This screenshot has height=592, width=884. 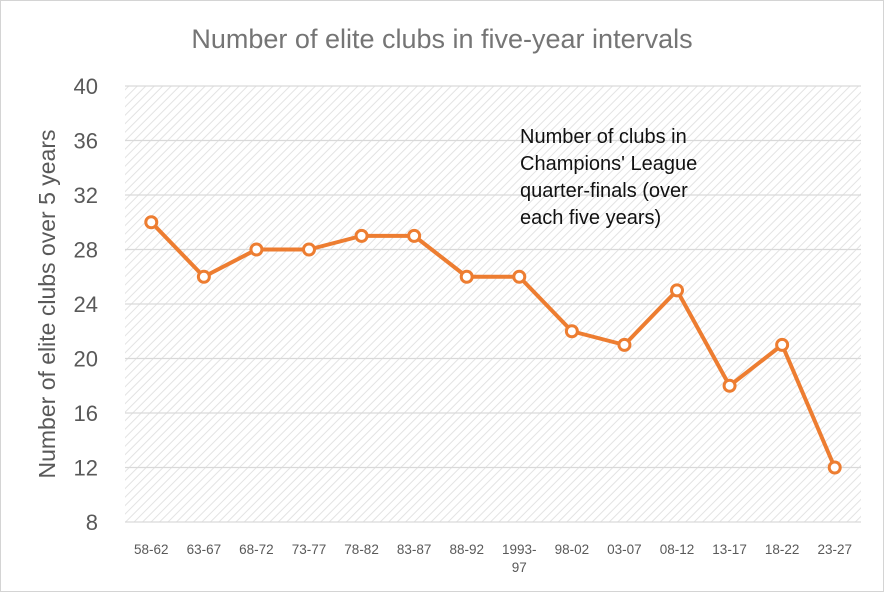 I want to click on y-tick-label: 24, so click(x=86, y=304).